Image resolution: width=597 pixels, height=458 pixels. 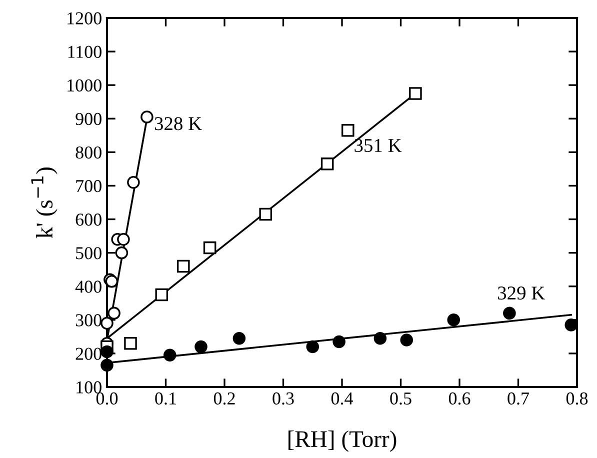 What do you see at coordinates (178, 123) in the screenshot?
I see `annotation: 328 K` at bounding box center [178, 123].